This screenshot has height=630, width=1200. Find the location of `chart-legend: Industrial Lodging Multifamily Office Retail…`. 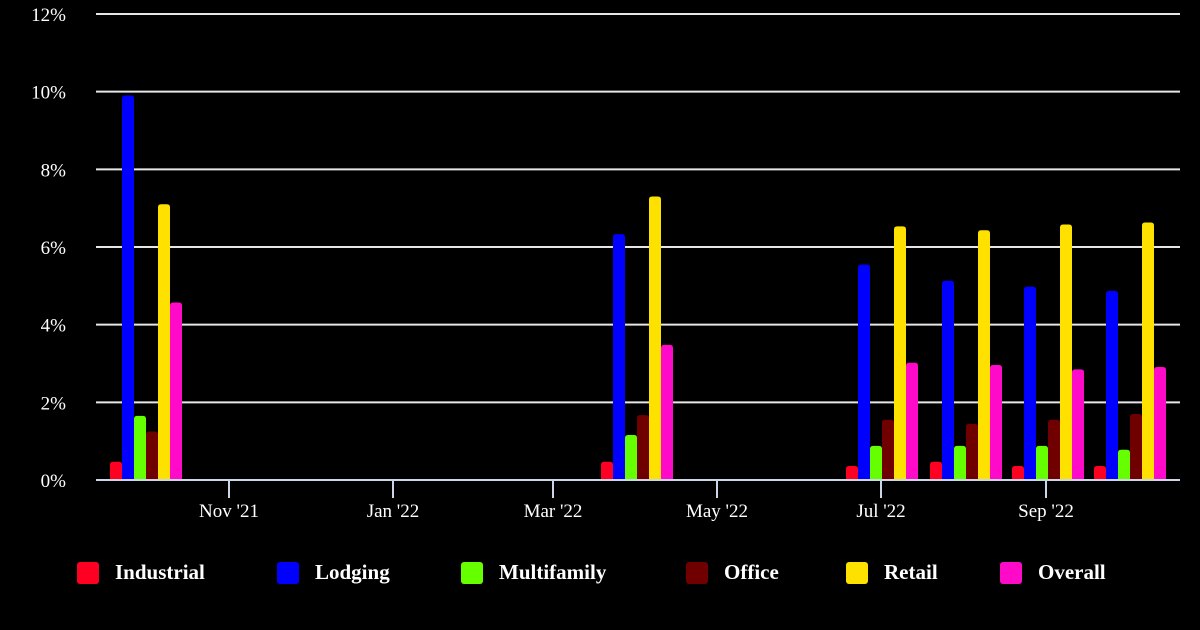

chart-legend: Industrial Lodging Multifamily Office Retail… is located at coordinates (600, 578).